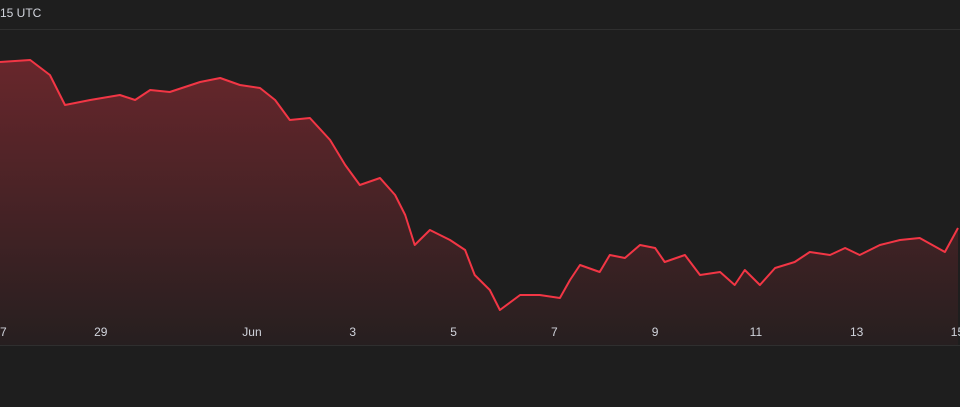  I want to click on x-tick-label: 7, so click(554, 332).